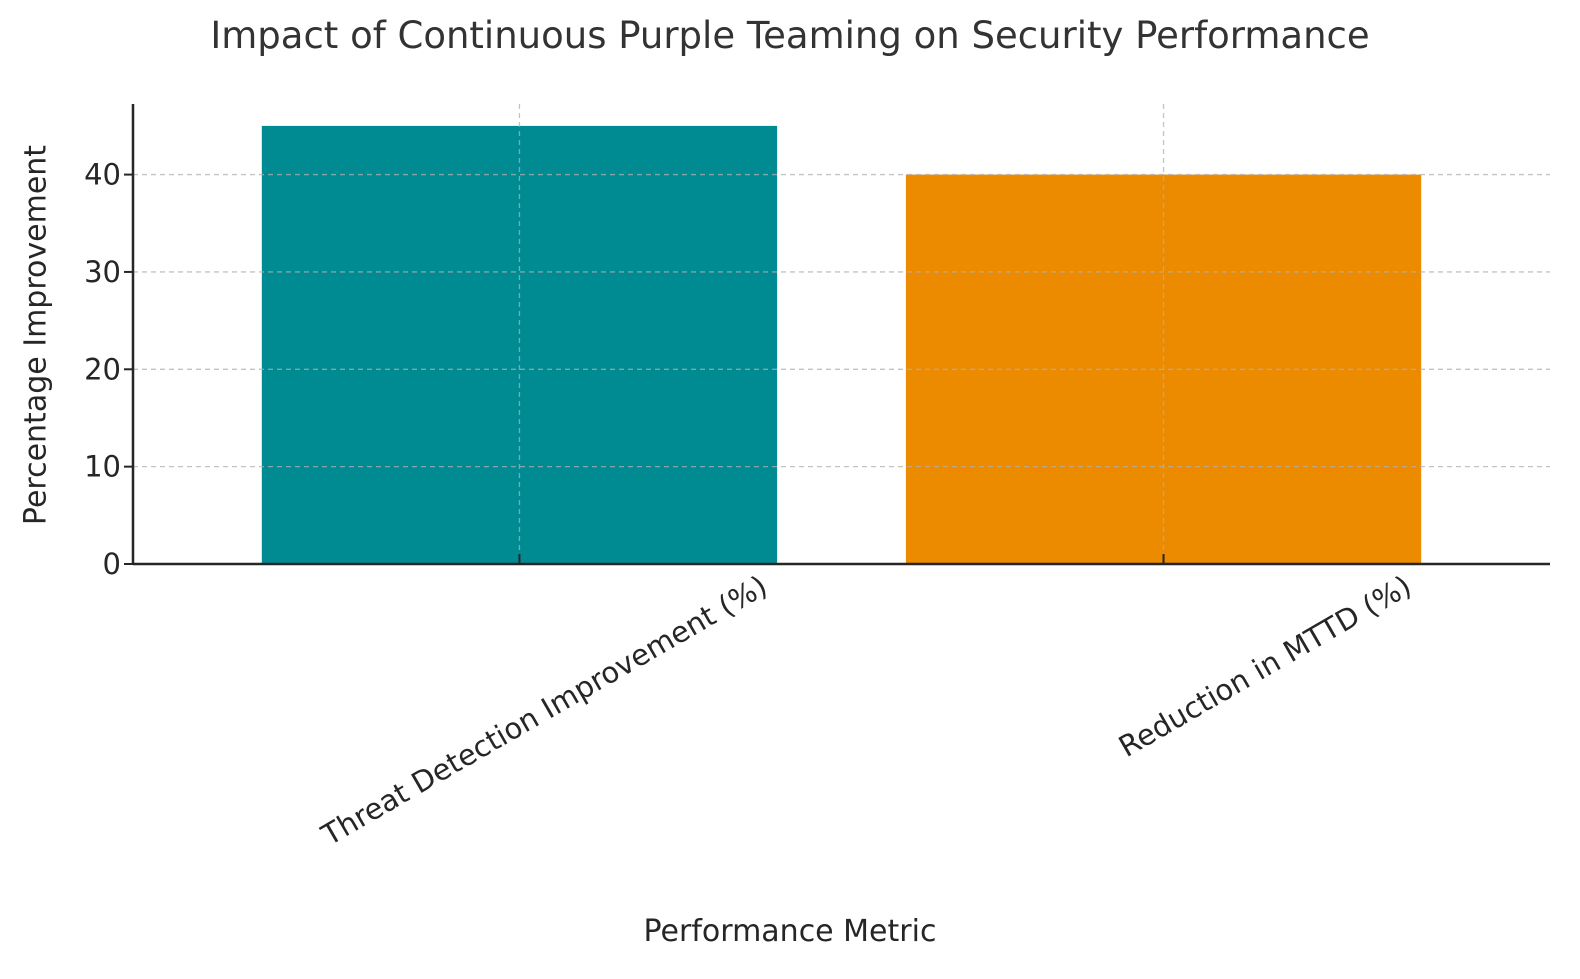 This screenshot has height=979, width=1580. What do you see at coordinates (102, 272) in the screenshot?
I see `y-tick-label-3: 30` at bounding box center [102, 272].